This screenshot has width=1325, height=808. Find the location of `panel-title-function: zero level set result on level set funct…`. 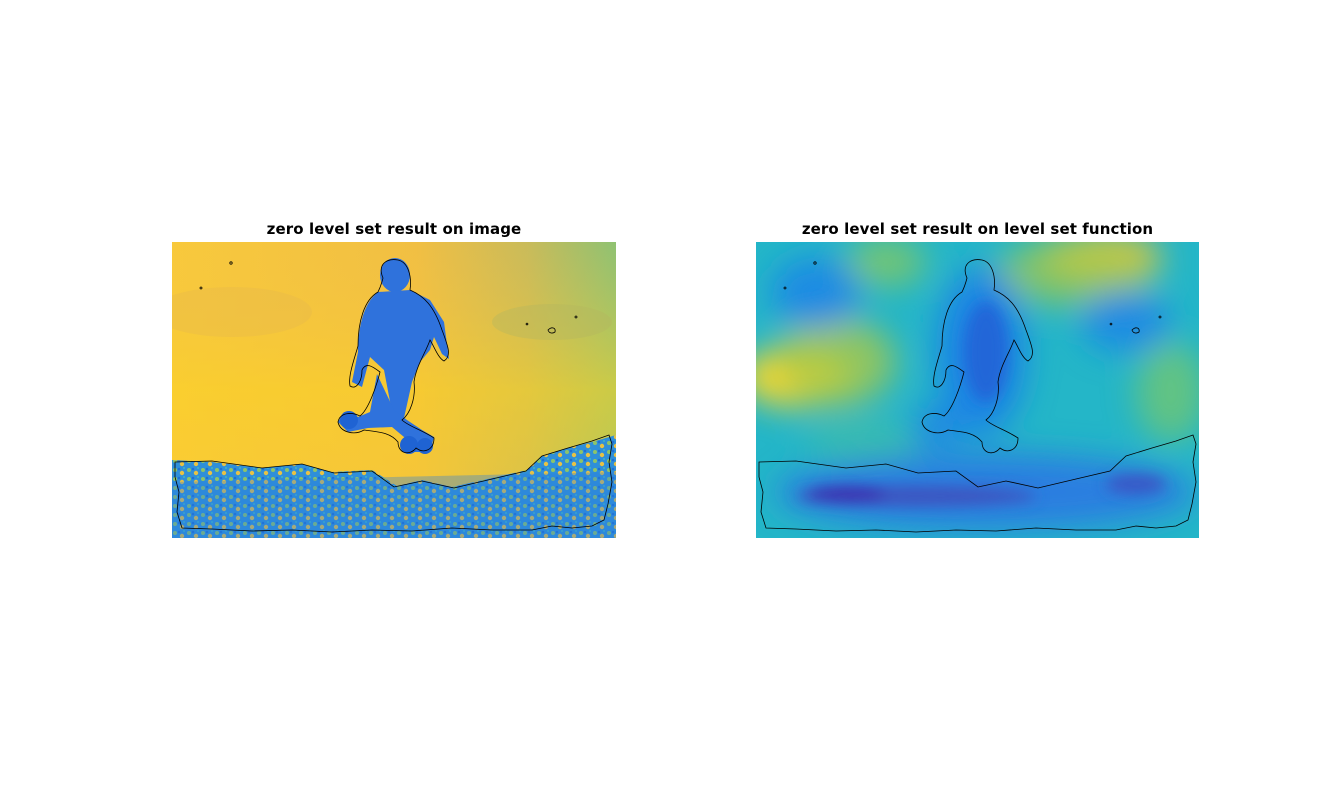

panel-title-function: zero level set result on level set funct… is located at coordinates (977, 229).